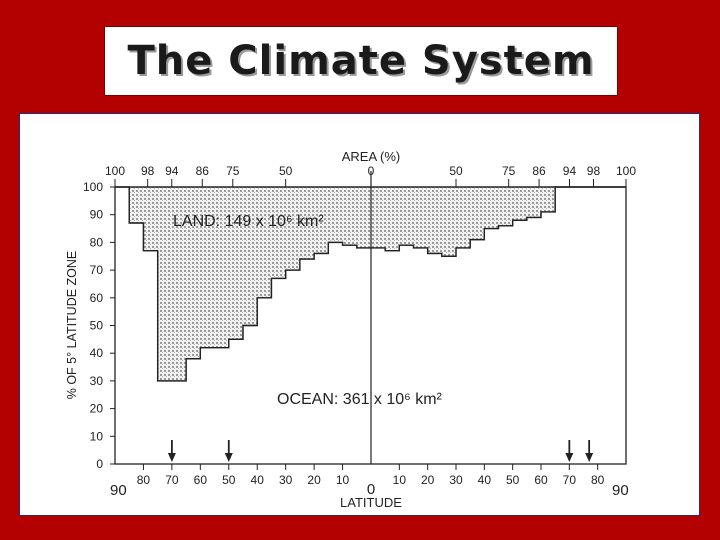  I want to click on arrow-layer, so click(380, 451).